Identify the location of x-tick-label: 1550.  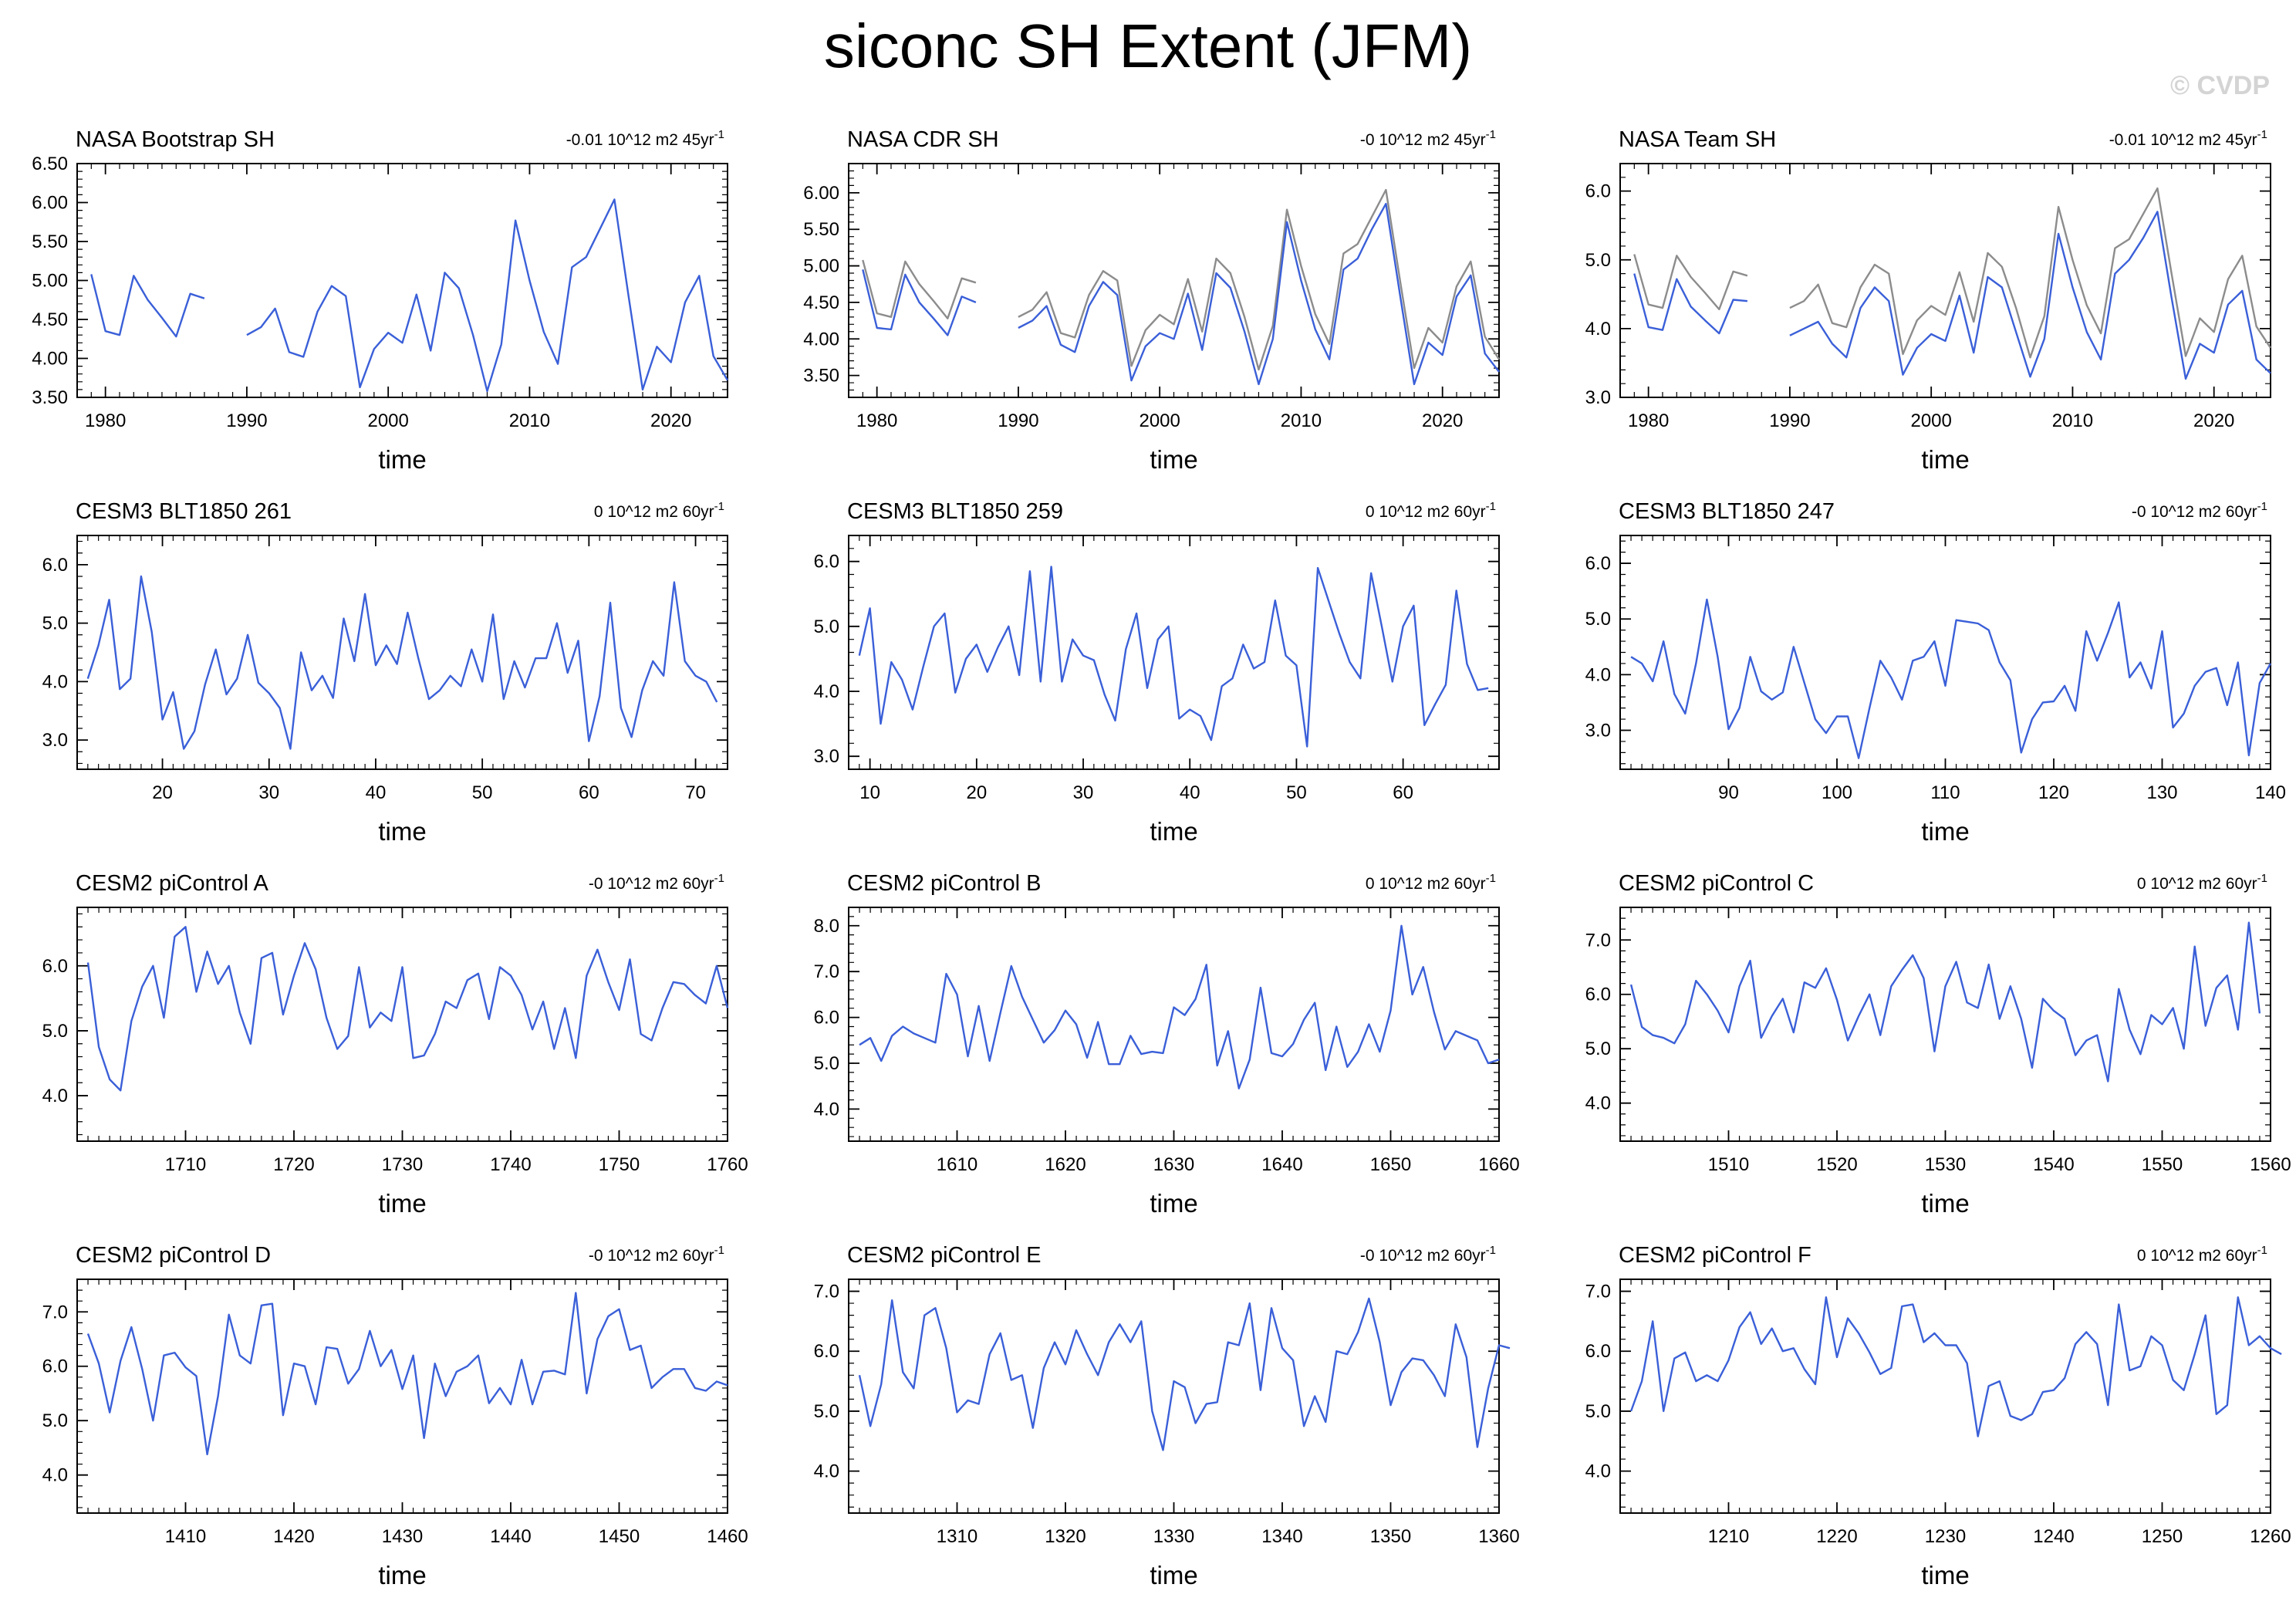
(2162, 1164).